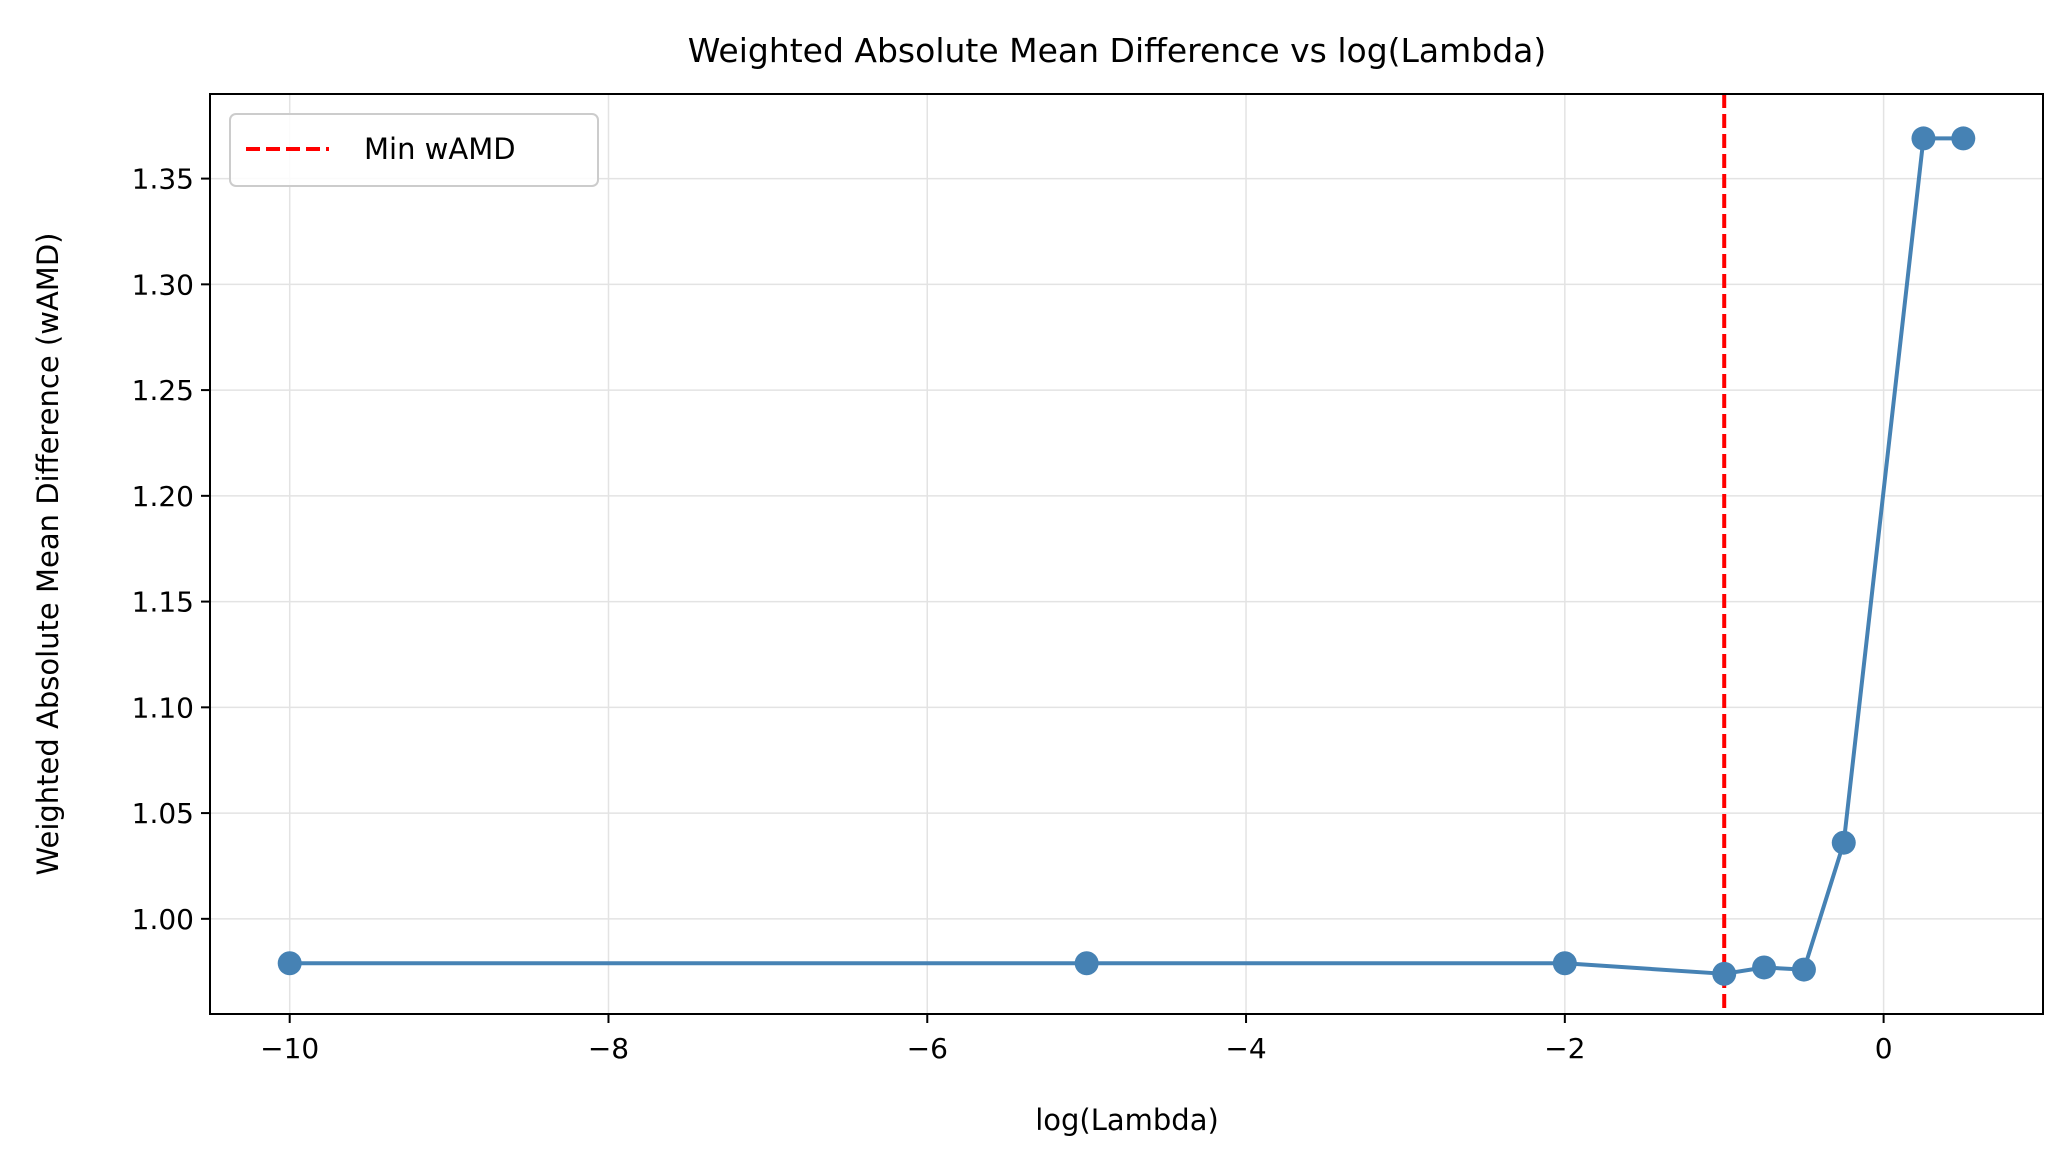 The image size is (2067, 1172). Describe the element at coordinates (1884, 1048) in the screenshot. I see `x-tick-label: 0` at that location.